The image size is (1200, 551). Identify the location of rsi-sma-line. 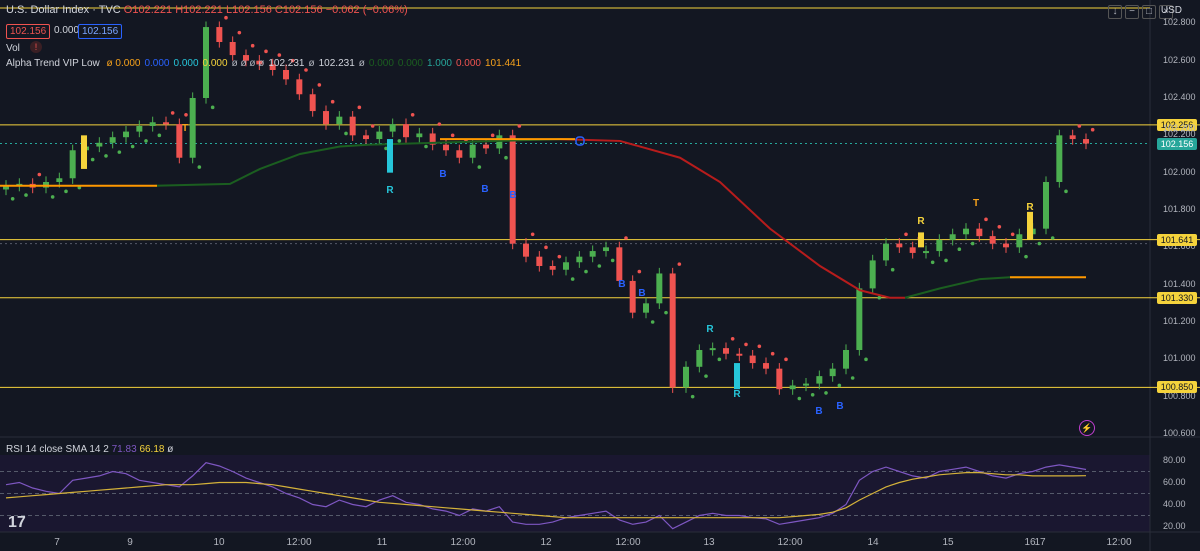
(546, 495).